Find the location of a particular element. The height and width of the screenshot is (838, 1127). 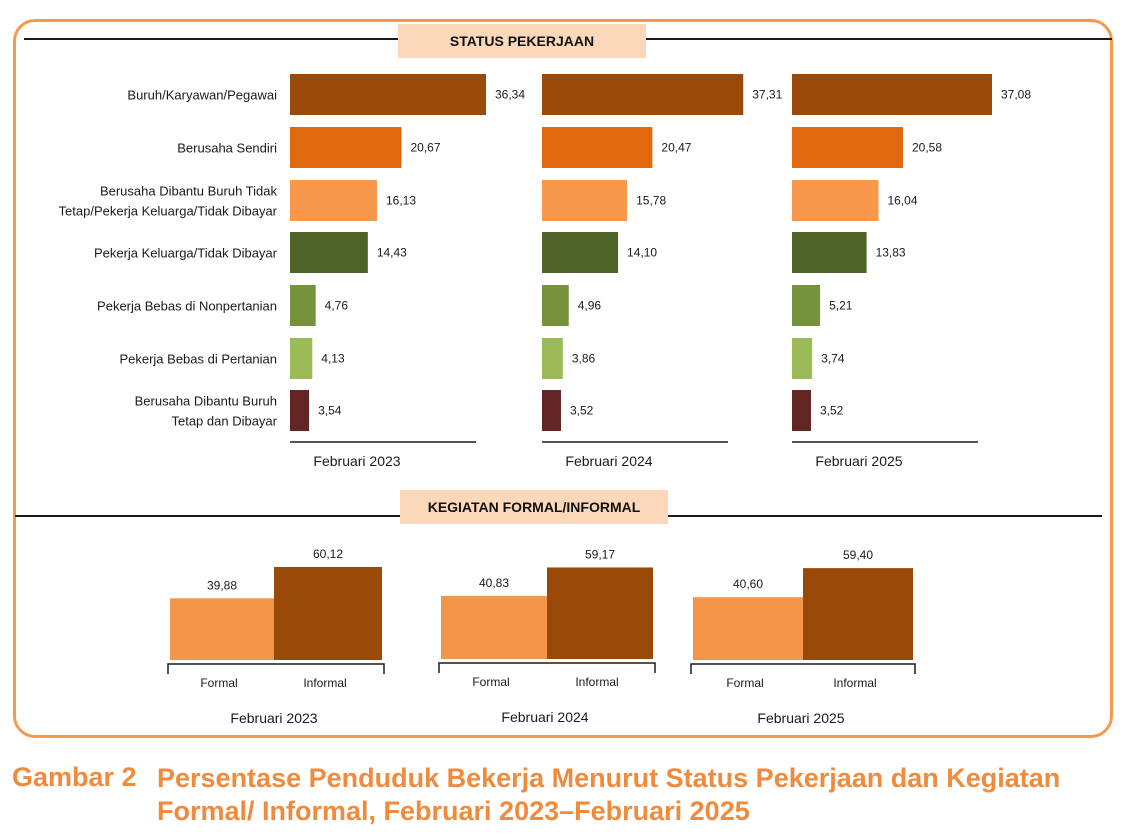

data-label: 13,83 is located at coordinates (891, 253).